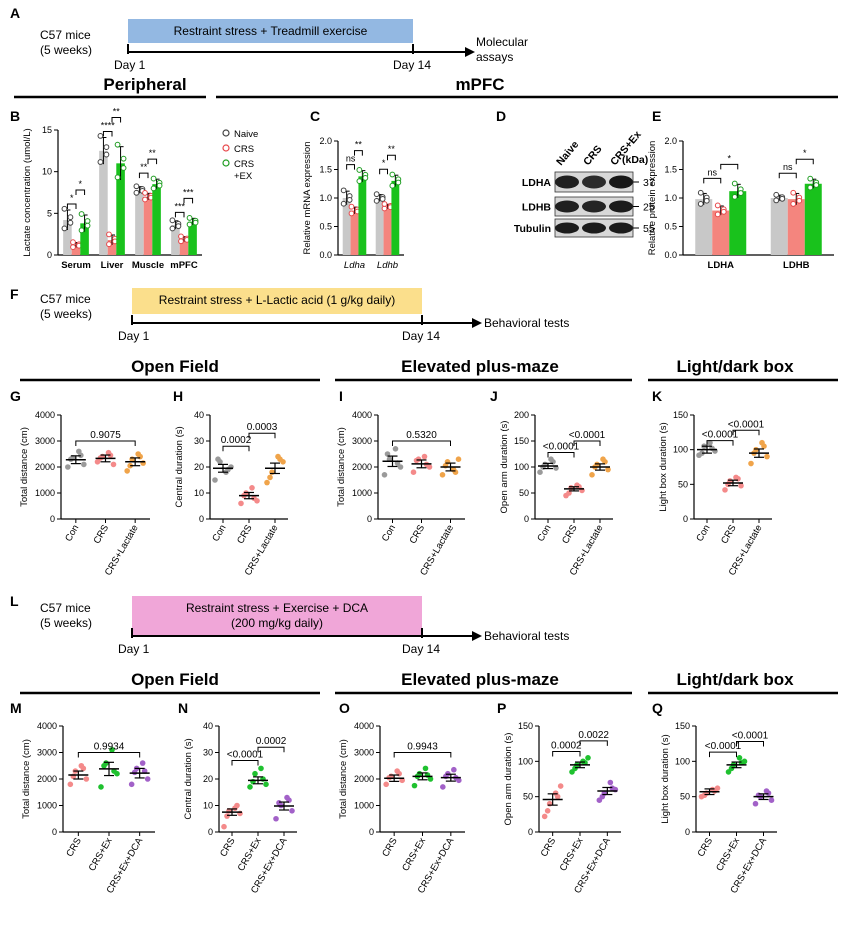  I want to click on x-tick-label: Con, so click(219, 533).